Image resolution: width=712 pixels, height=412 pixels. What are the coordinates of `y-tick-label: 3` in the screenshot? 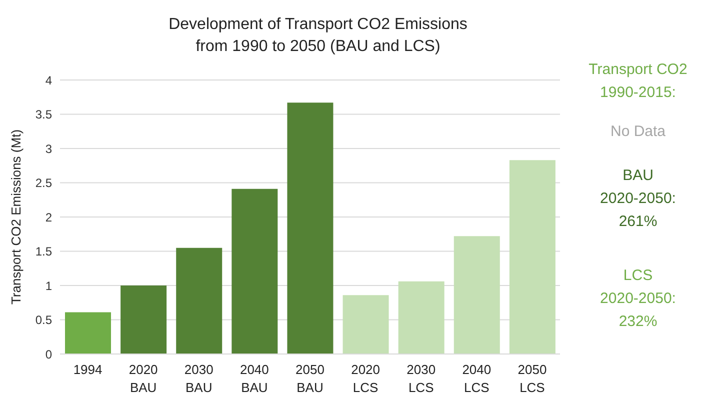 It's located at (48, 149).